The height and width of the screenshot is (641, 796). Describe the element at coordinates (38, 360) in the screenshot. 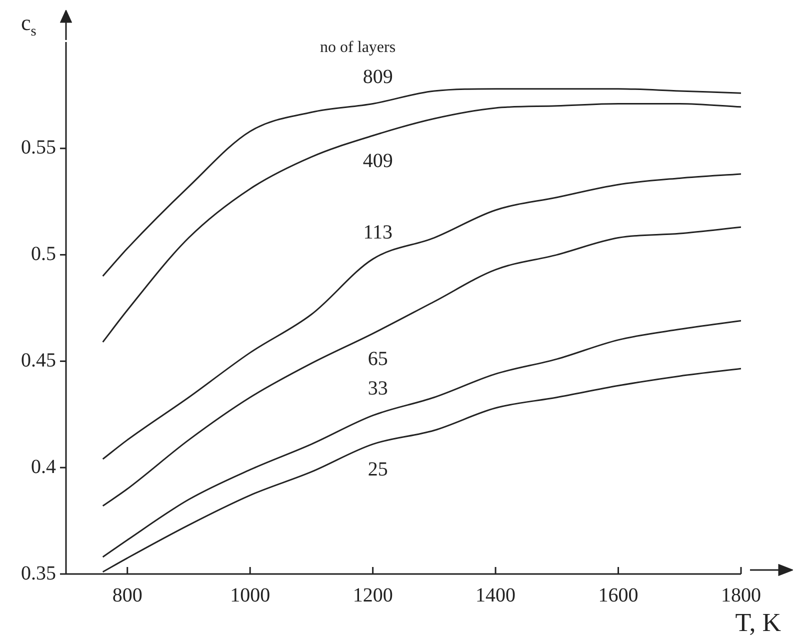

I see `y-tick-label: 0.45` at that location.